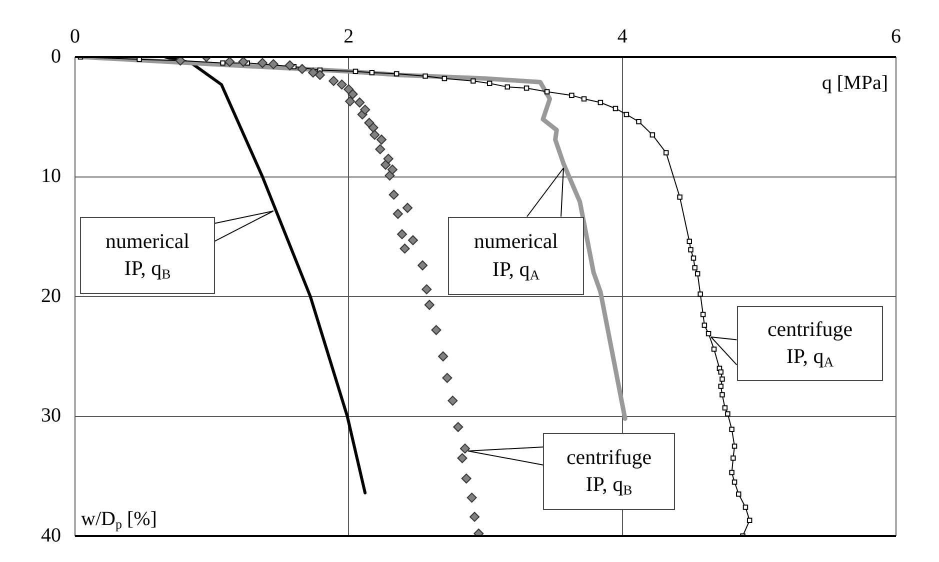  I want to click on y-axis-title: w/D$_{p}$ [%], so click(119, 520).